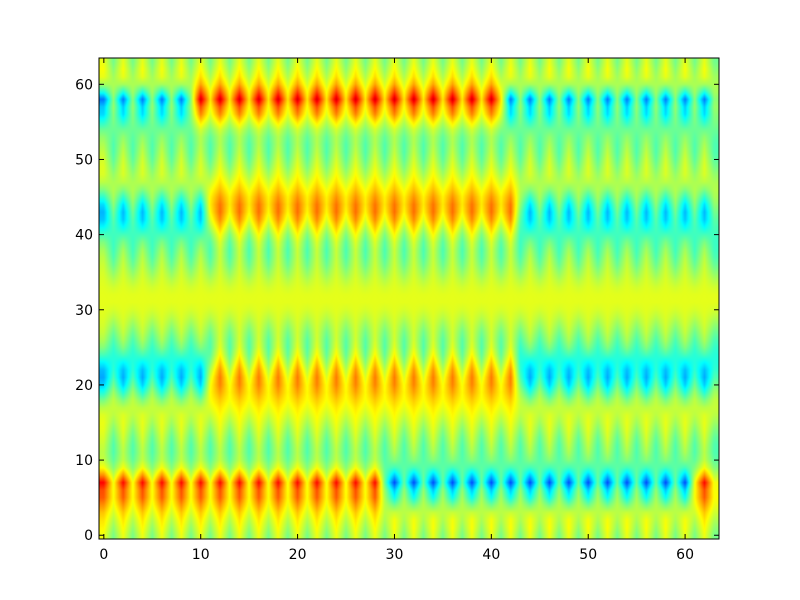 This screenshot has width=800, height=600. What do you see at coordinates (201, 555) in the screenshot?
I see `x-tick-label: 10` at bounding box center [201, 555].